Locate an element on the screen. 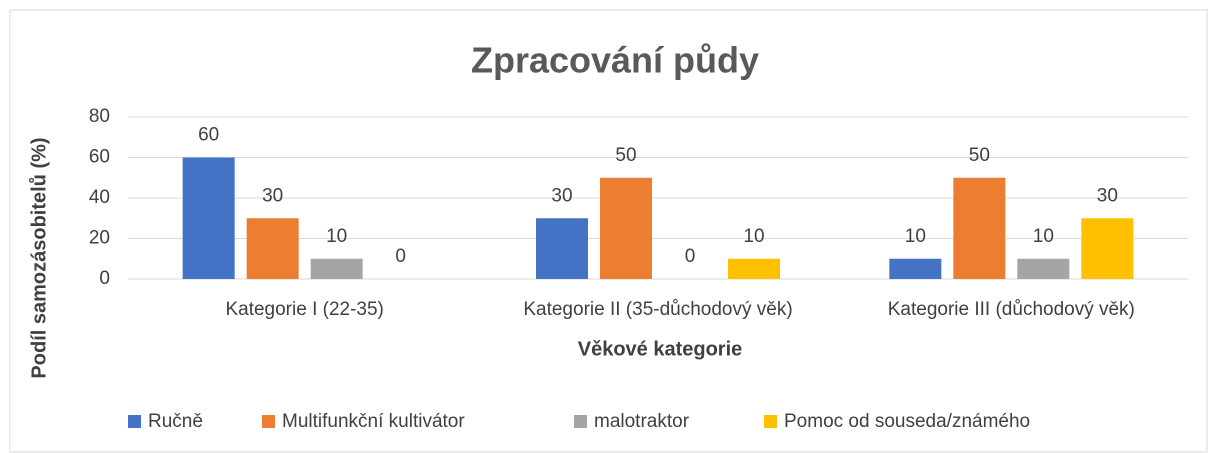  y-tick-label: 40 is located at coordinates (99, 197).